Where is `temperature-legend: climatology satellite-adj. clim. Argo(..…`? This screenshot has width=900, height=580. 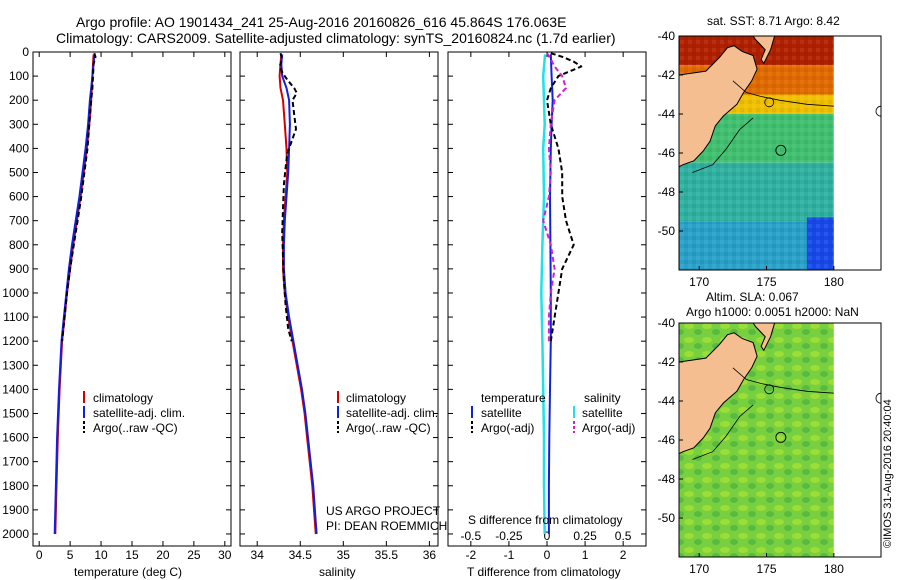
temperature-legend: climatology satellite-adj. clim. Argo(..… is located at coordinates (134, 413).